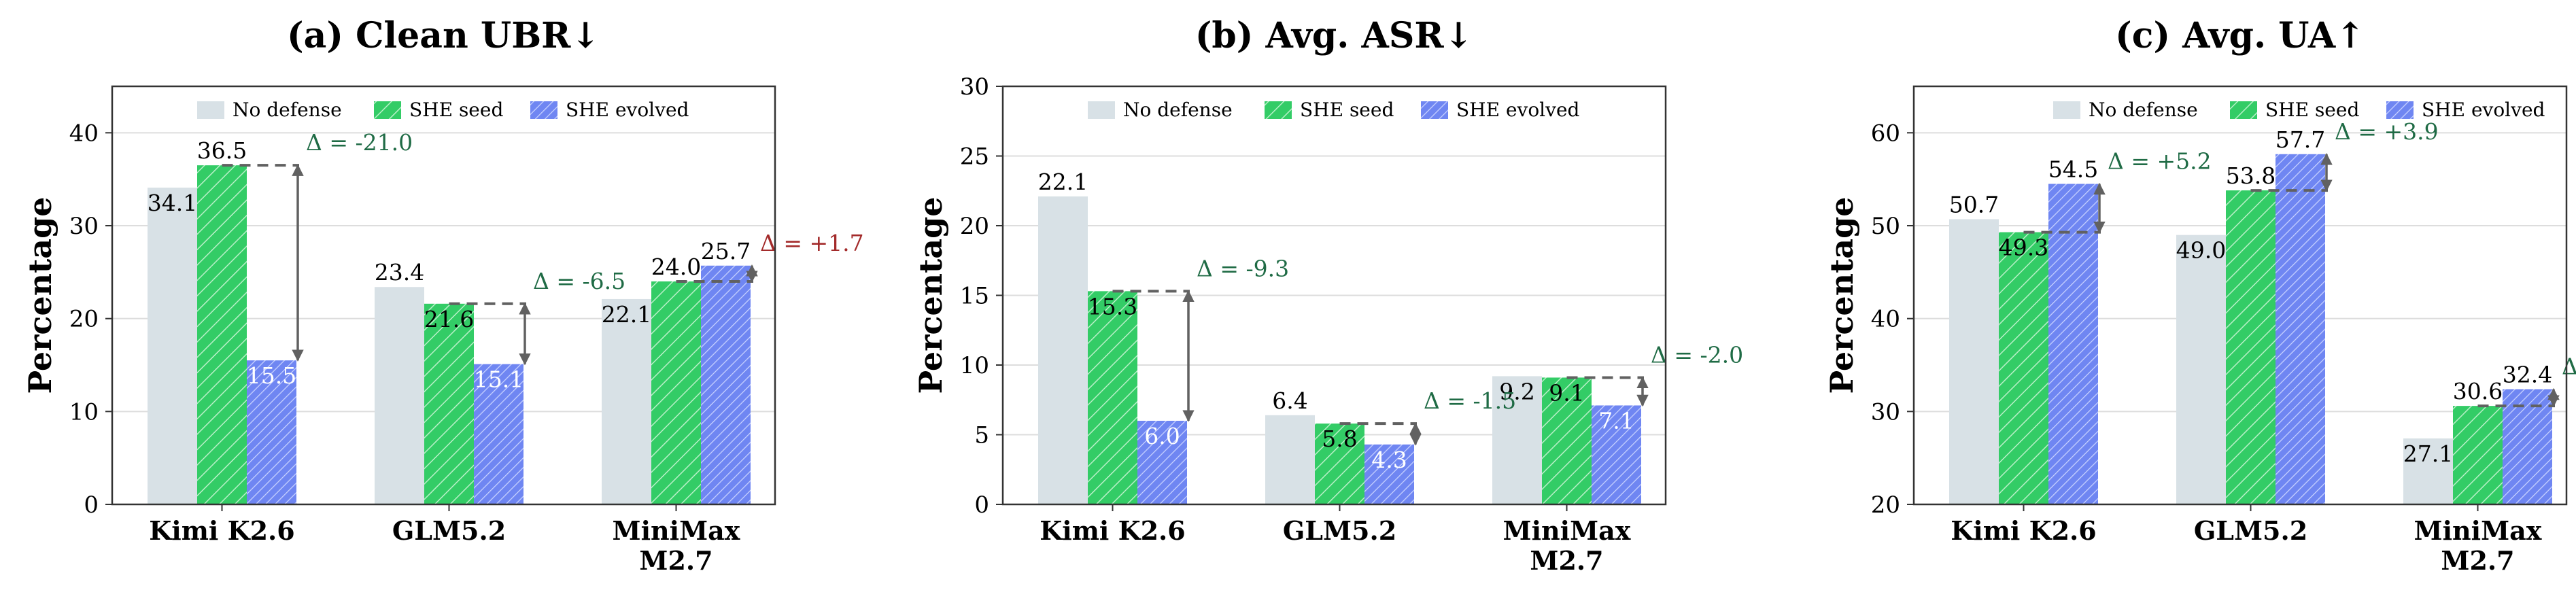 The image size is (2576, 605). What do you see at coordinates (1243, 268) in the screenshot?
I see `delta-label: Δ = -9.3` at bounding box center [1243, 268].